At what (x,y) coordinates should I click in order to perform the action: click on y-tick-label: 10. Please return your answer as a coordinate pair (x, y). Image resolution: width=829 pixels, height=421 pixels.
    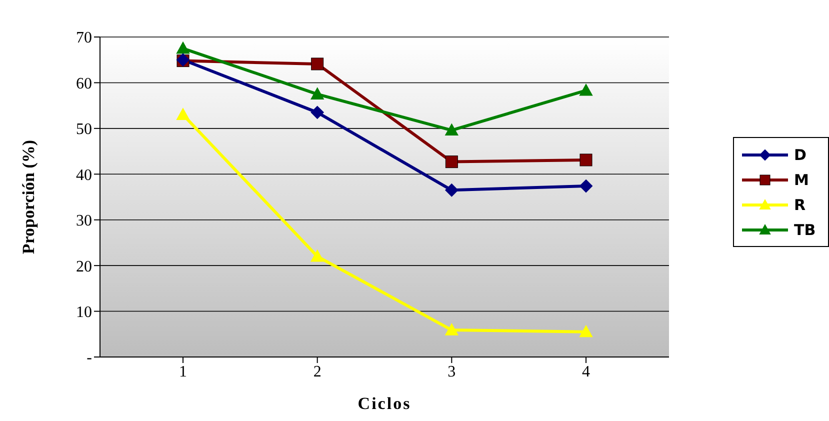
    Looking at the image, I should click on (84, 312).